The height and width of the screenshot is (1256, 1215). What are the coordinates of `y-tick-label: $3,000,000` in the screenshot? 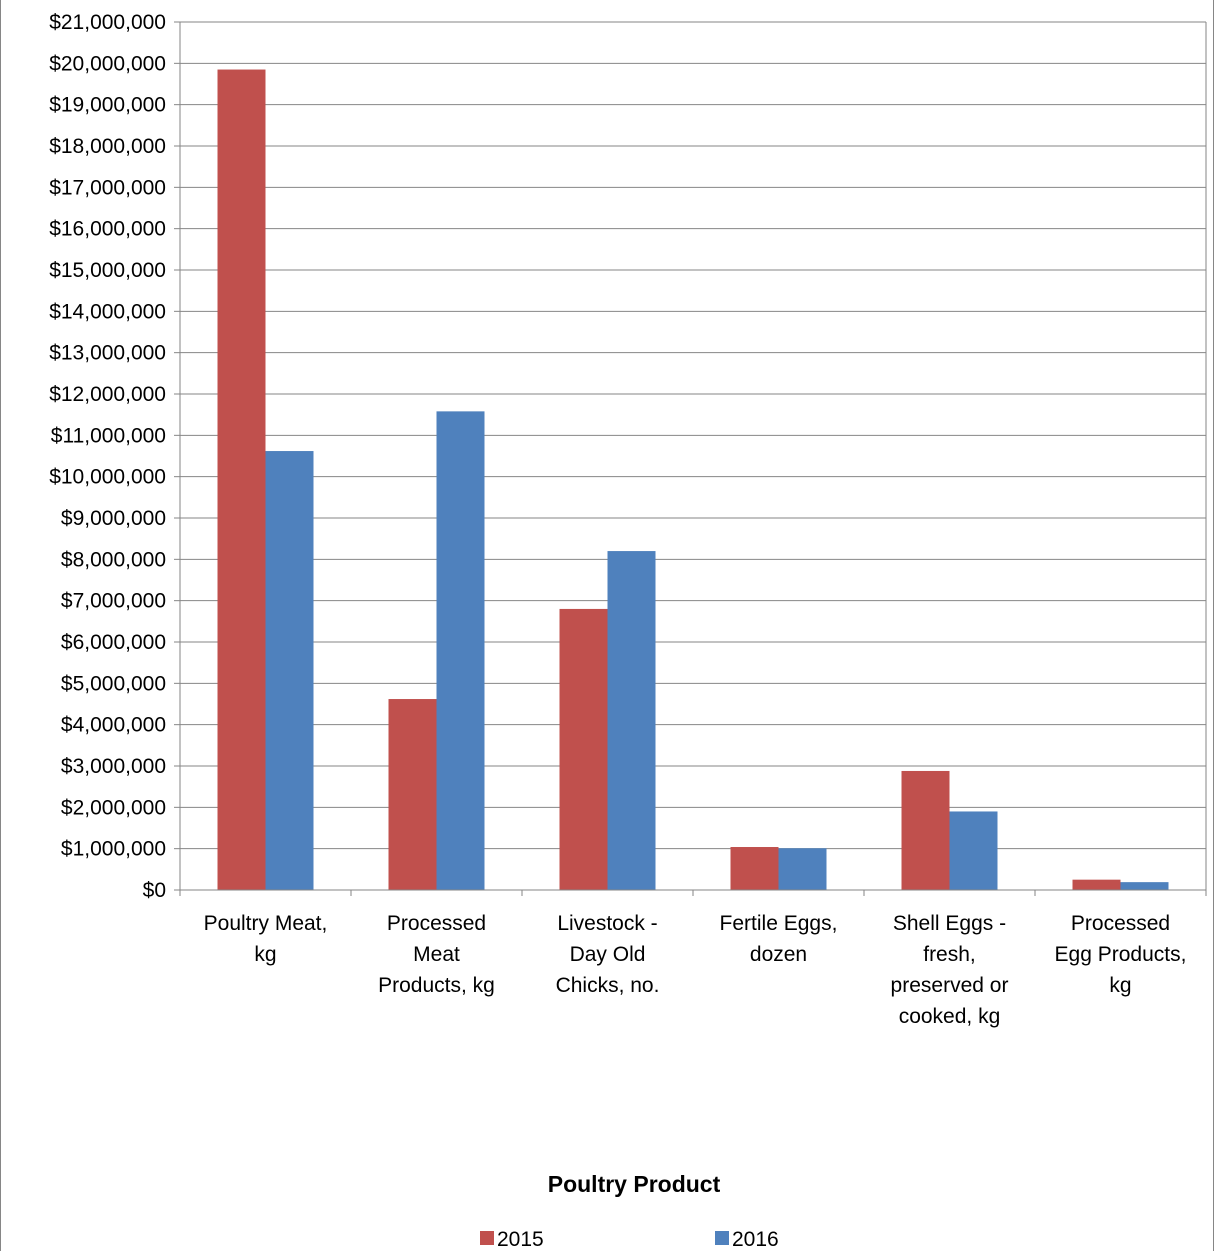 It's located at (113, 766).